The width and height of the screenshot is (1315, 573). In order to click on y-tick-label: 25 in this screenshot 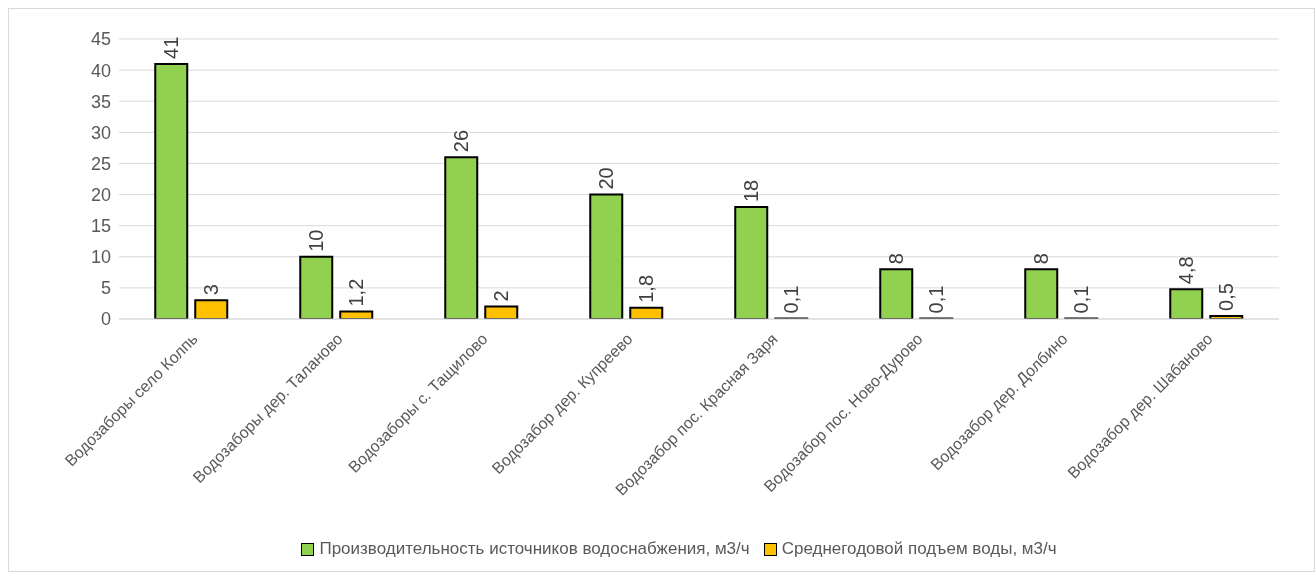, I will do `click(100, 163)`.